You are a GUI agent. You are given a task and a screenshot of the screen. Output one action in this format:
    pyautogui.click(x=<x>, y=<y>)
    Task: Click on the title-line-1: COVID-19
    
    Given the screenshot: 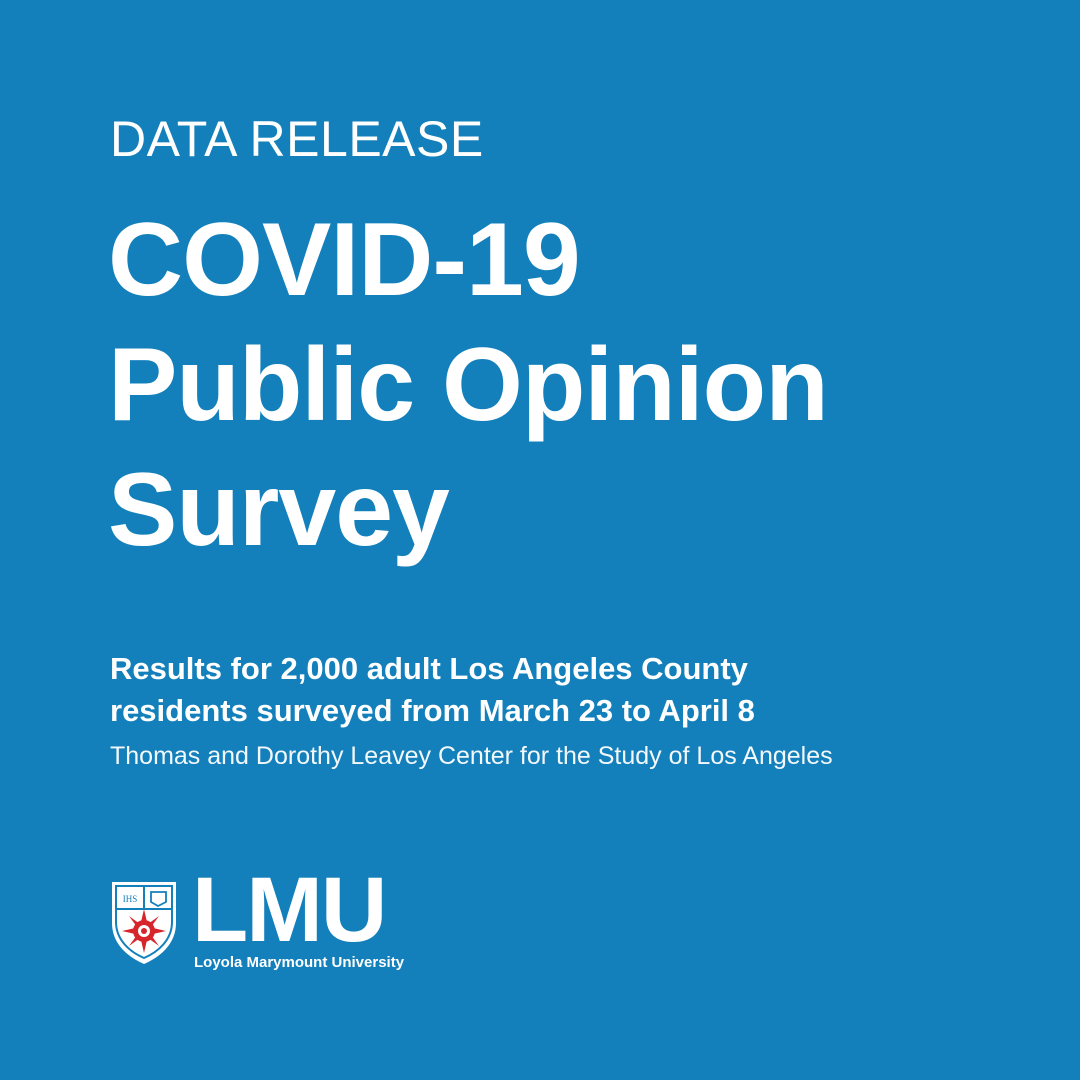 What is the action you would take?
    pyautogui.click(x=344, y=260)
    